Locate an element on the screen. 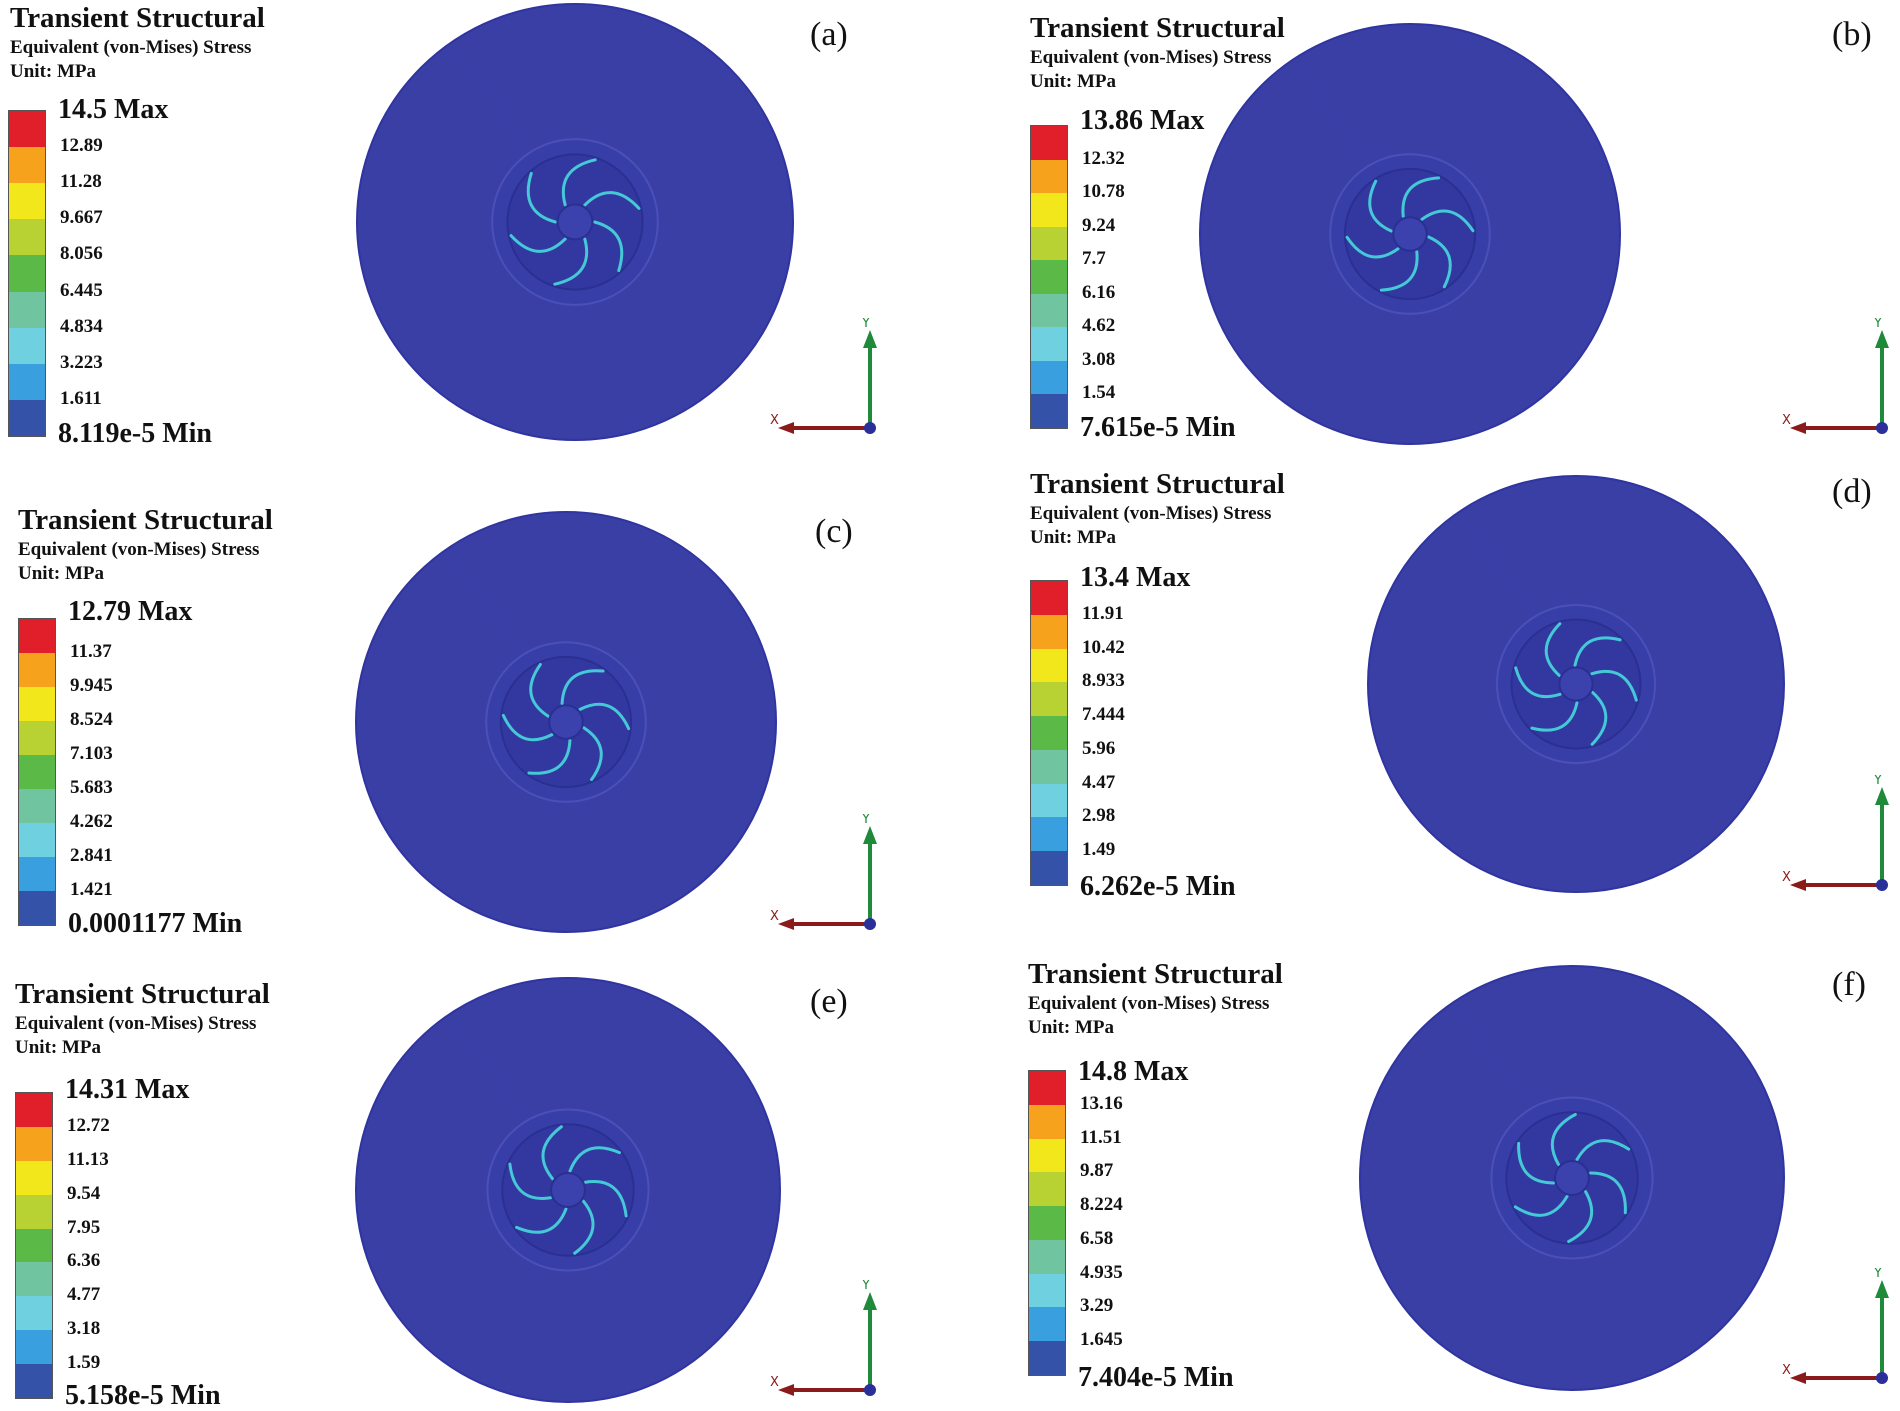 This screenshot has height=1411, width=1900. panel-label: (e) is located at coordinates (829, 1001).